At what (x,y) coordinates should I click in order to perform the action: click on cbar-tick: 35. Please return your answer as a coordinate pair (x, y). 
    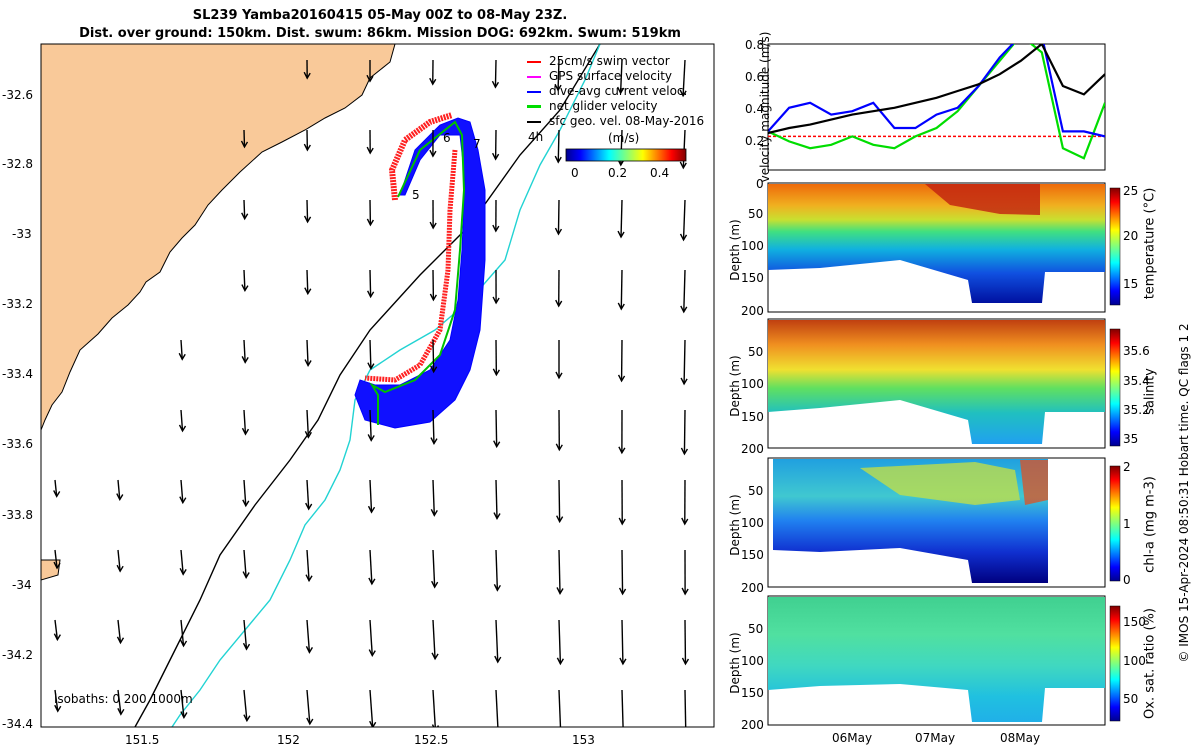
    Looking at the image, I should click on (1130, 439).